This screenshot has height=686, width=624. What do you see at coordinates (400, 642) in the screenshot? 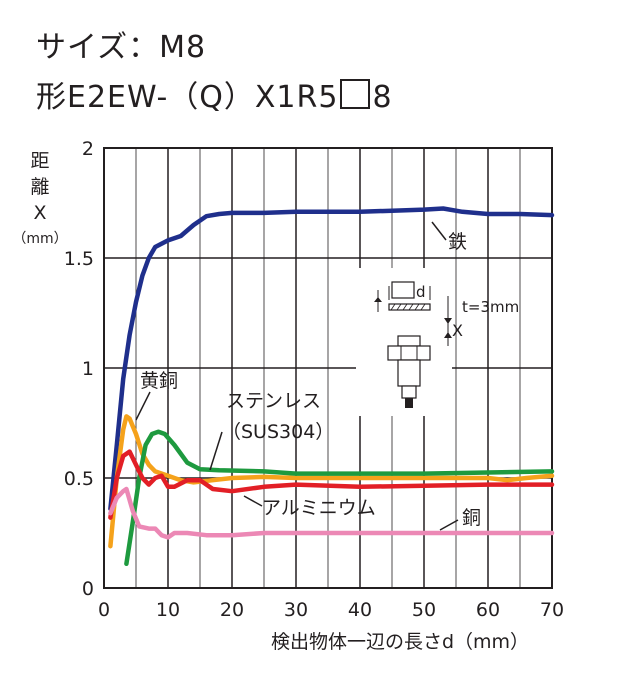
I see `x-axis-label: 検出物体一辺の長さd（mm）` at bounding box center [400, 642].